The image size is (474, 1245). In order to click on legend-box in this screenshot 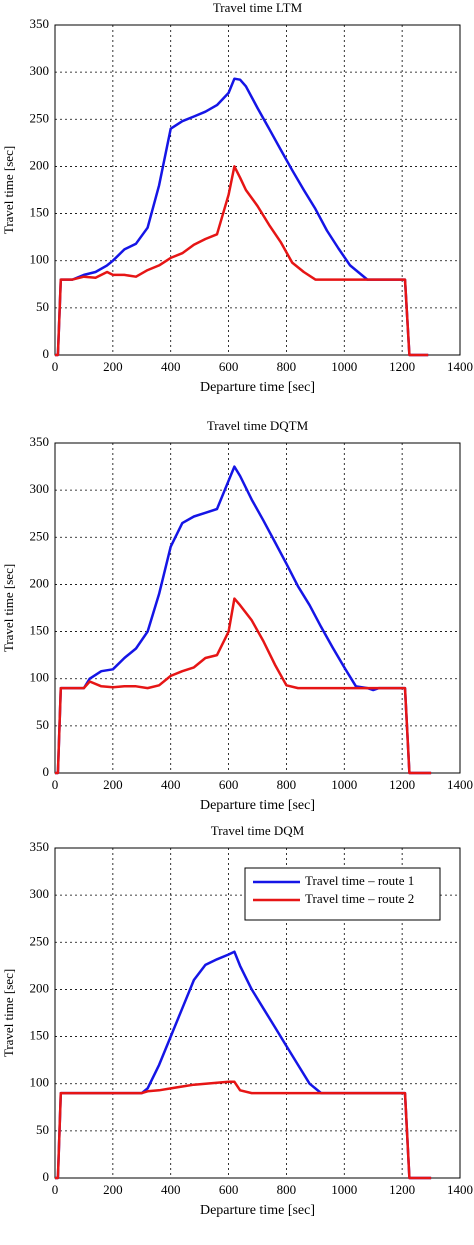, I will do `click(342, 894)`.